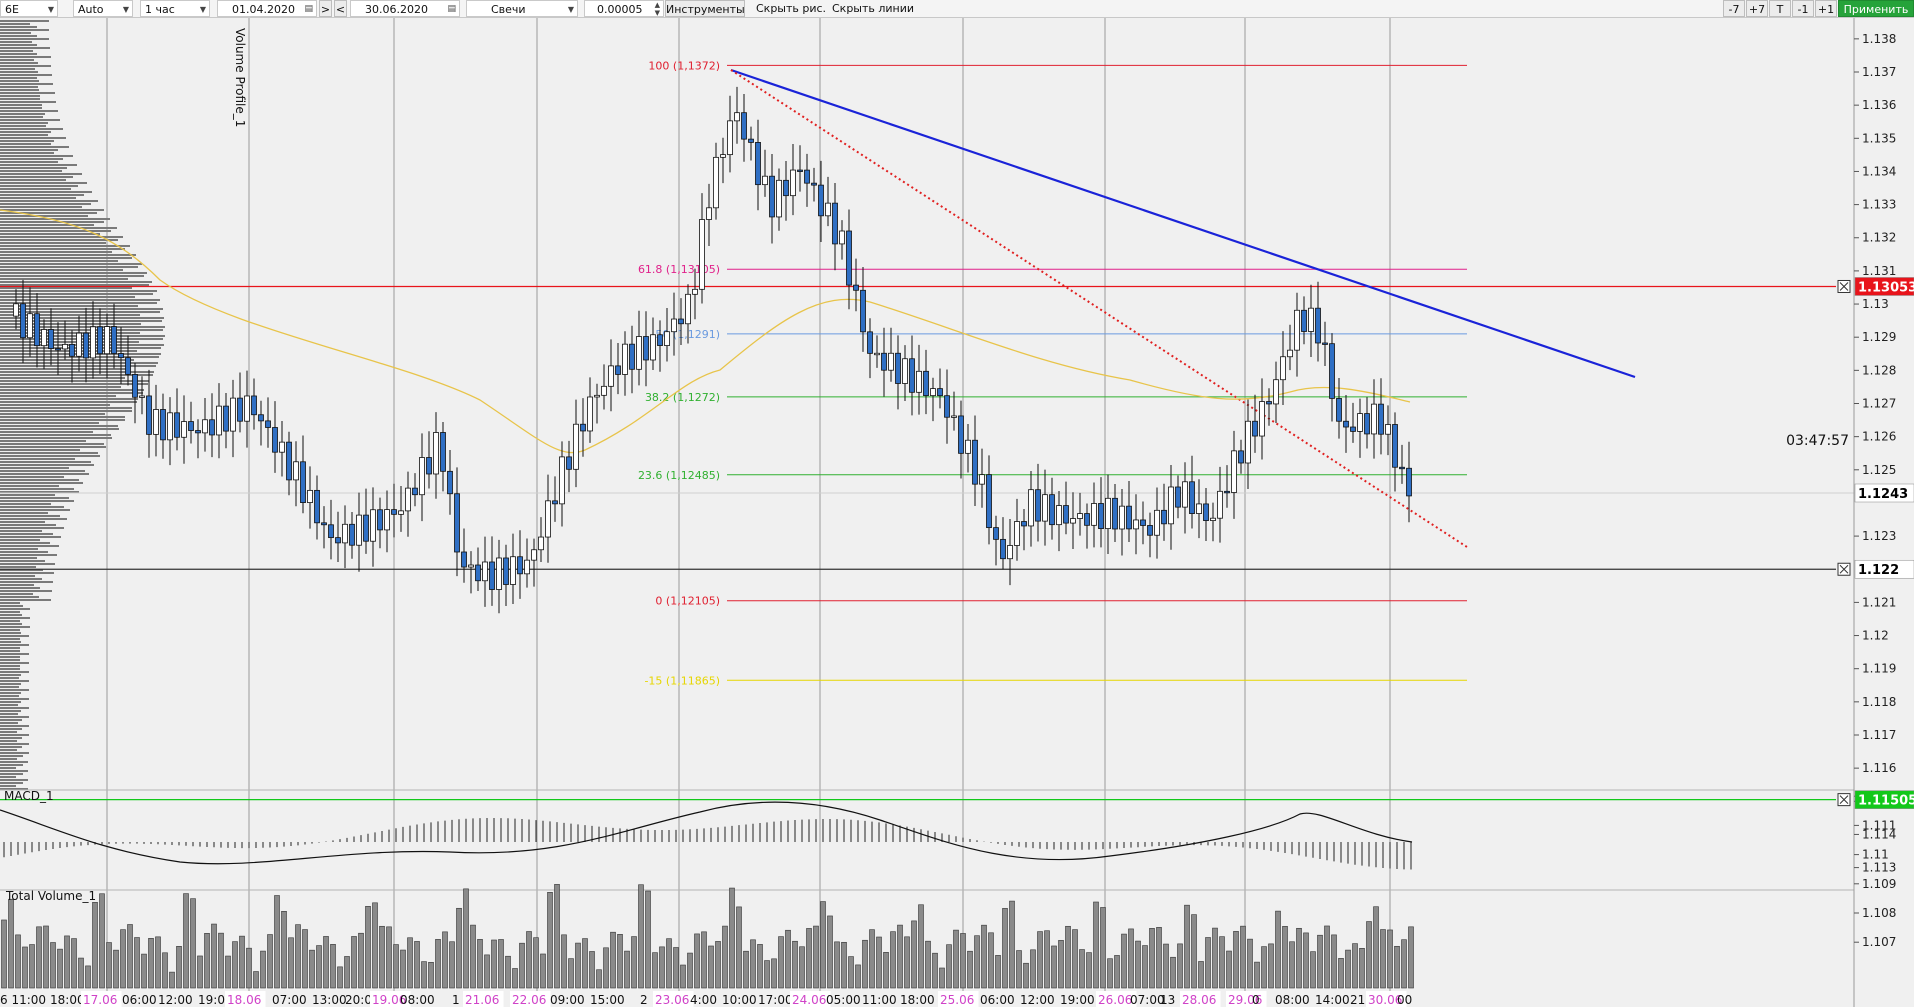 The width and height of the screenshot is (1914, 1007). I want to click on minus-1-button: -1, so click(1803, 8).